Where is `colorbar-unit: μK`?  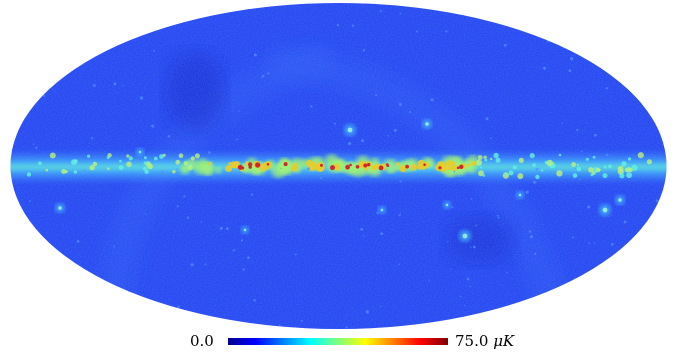 colorbar-unit: μK is located at coordinates (504, 341).